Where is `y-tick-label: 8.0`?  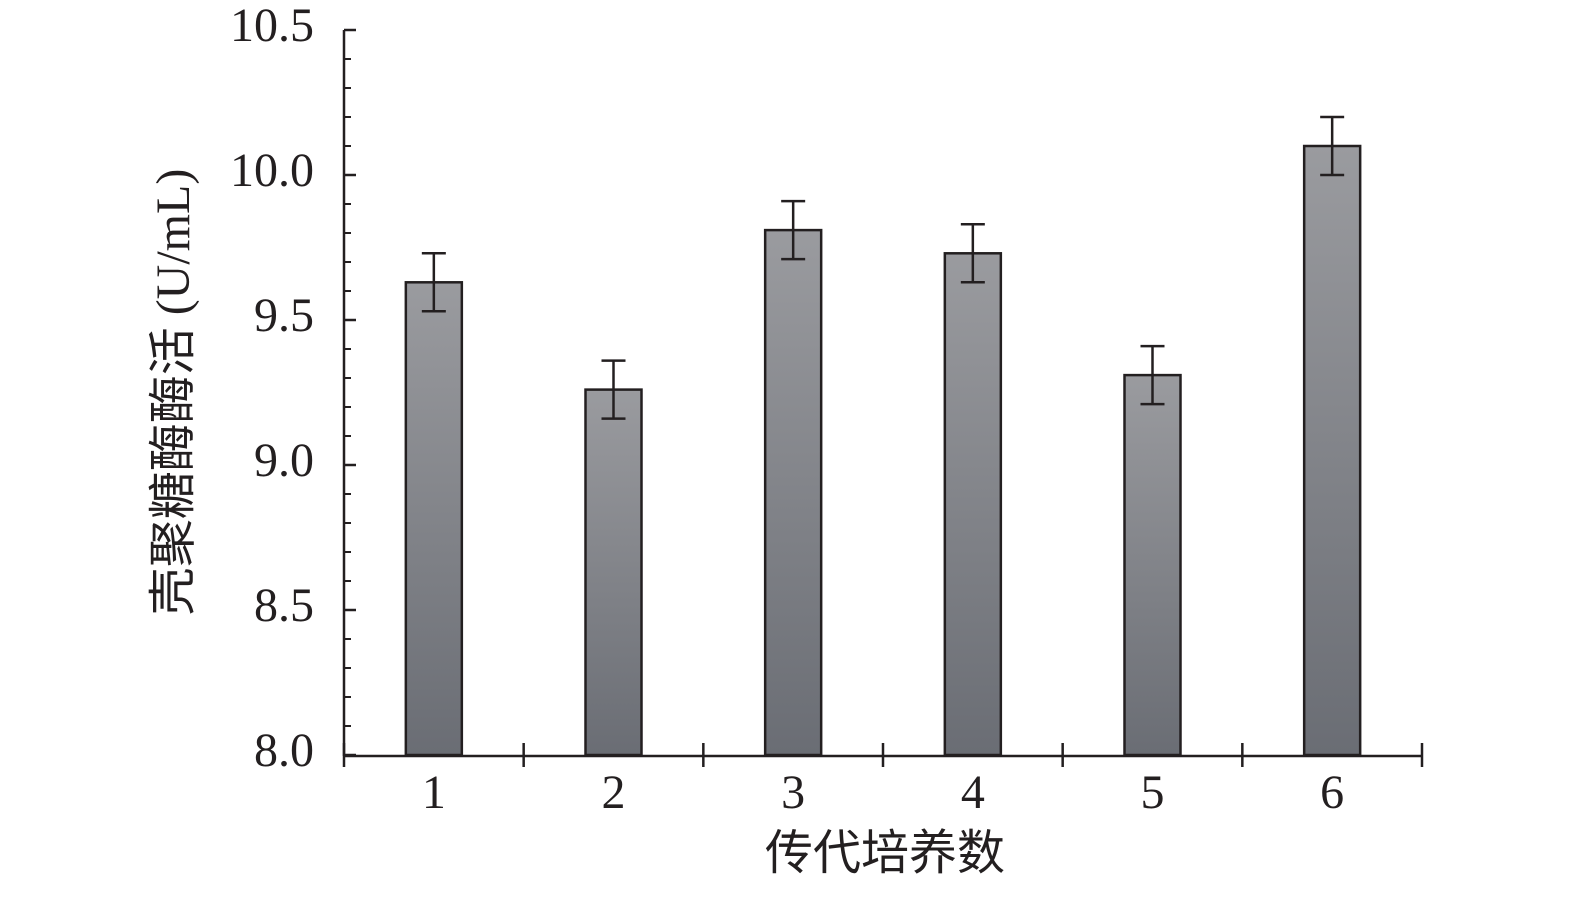 y-tick-label: 8.0 is located at coordinates (284, 750).